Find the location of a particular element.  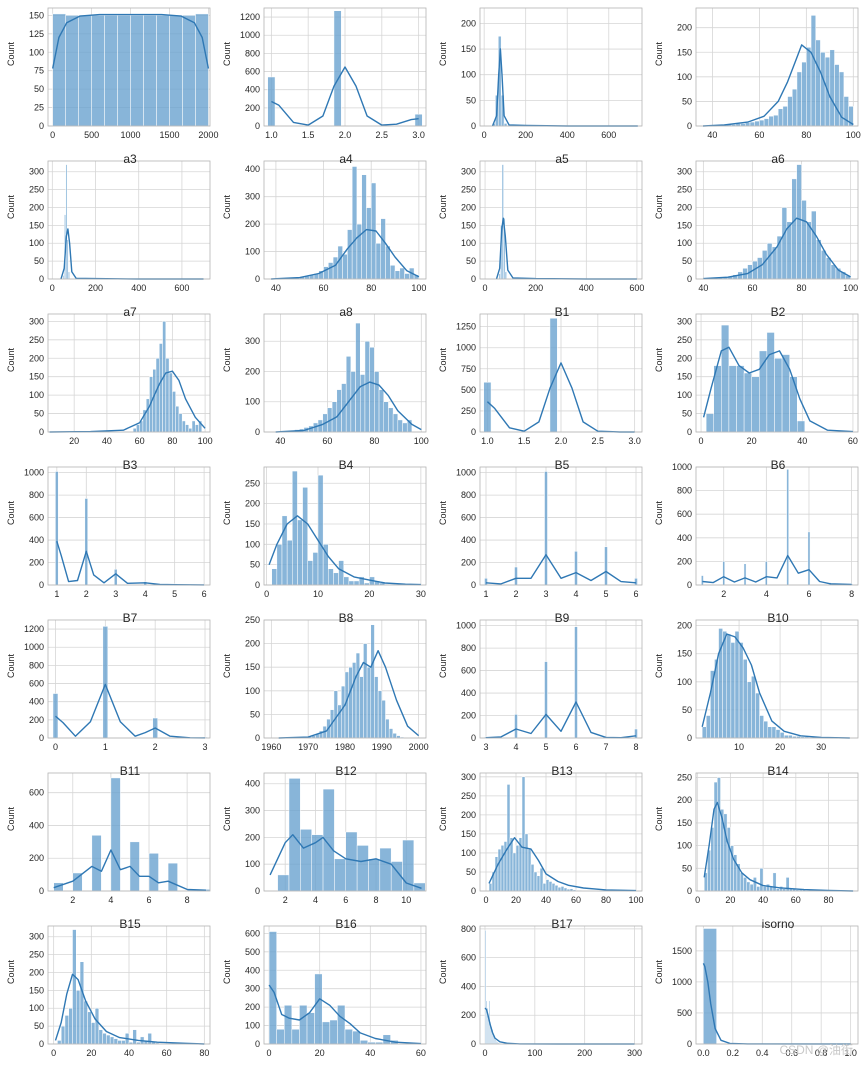

x-tick-label: 1980 is located at coordinates (345, 747).